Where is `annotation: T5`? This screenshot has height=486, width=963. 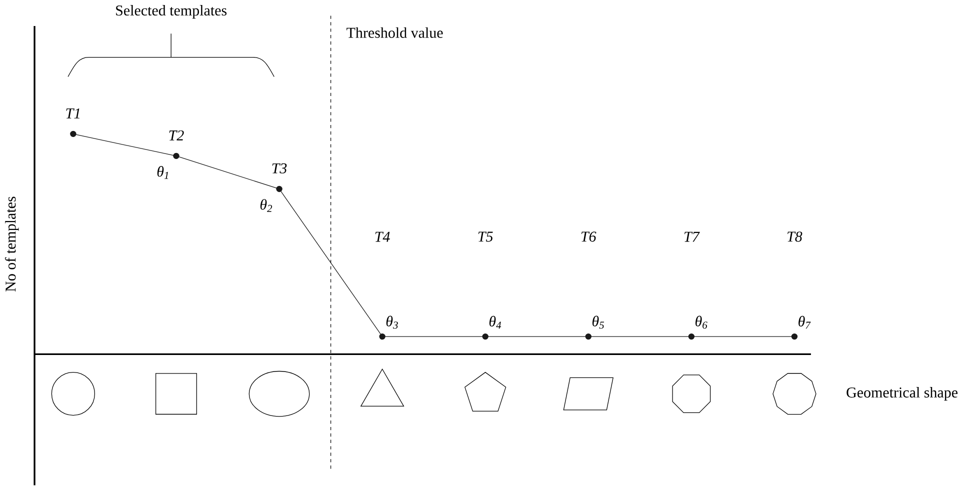 annotation: T5 is located at coordinates (485, 237).